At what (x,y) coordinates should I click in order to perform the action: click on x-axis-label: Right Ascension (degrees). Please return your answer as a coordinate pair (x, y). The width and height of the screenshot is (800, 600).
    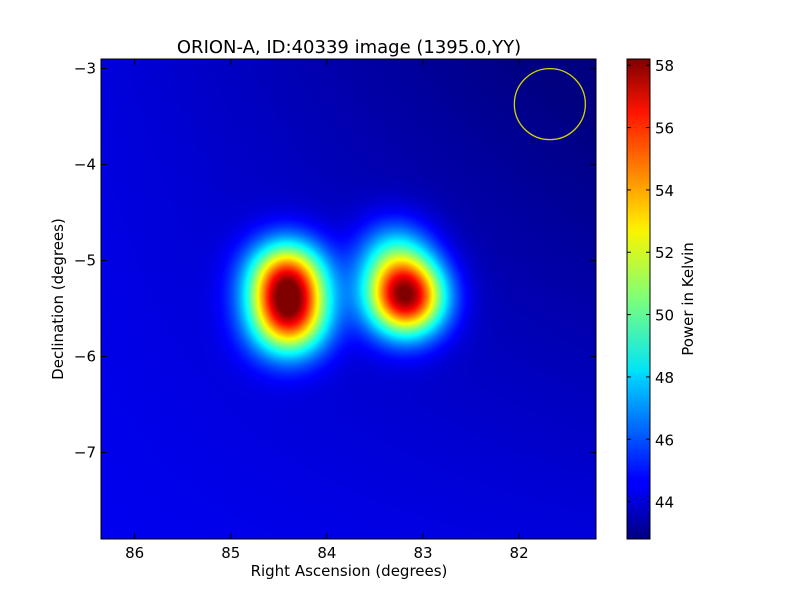
    Looking at the image, I should click on (349, 571).